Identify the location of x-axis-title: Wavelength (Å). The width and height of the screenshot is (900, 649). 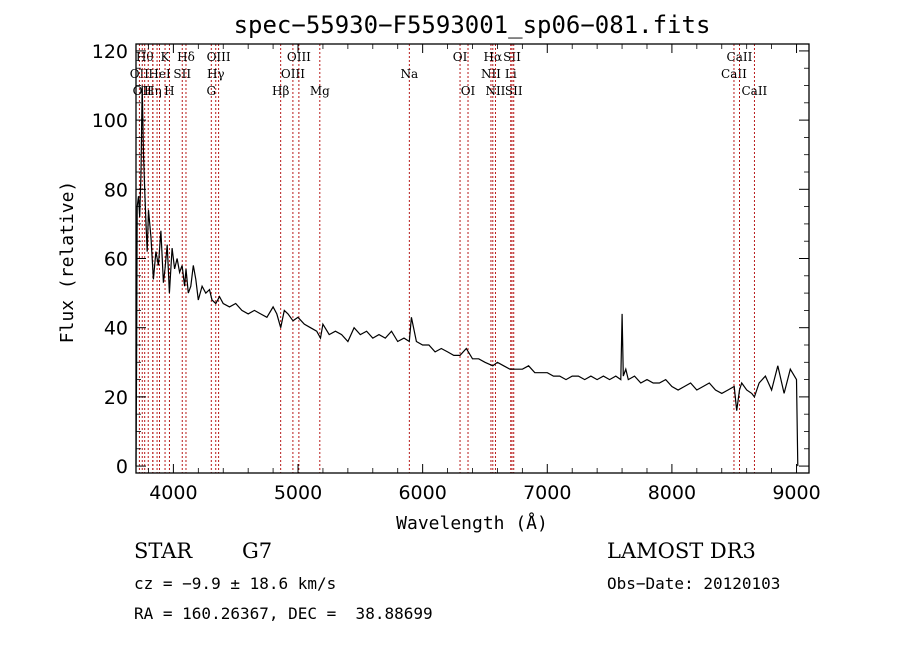
(472, 523).